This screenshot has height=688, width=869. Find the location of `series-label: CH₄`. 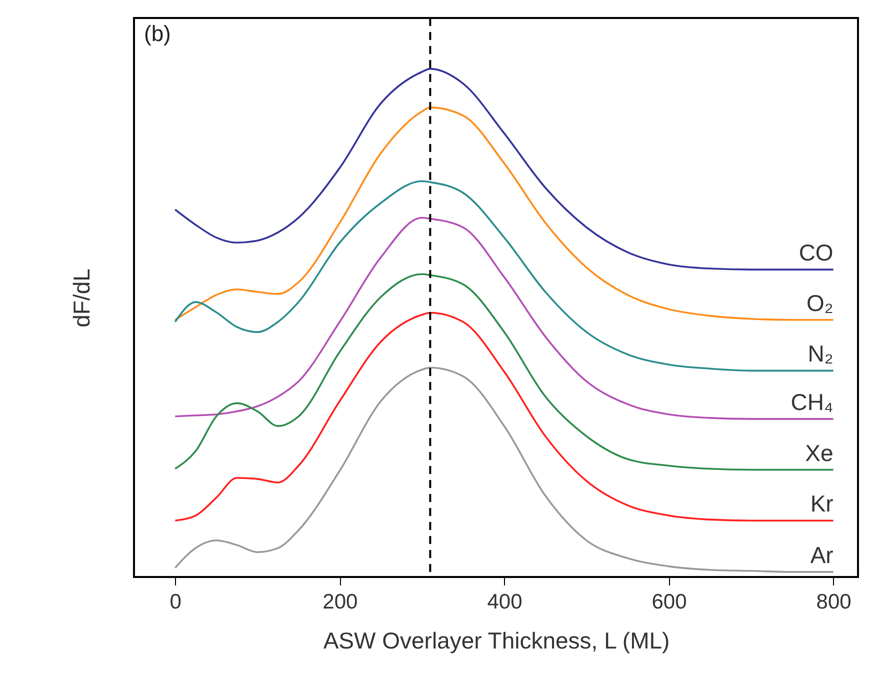

series-label: CH₄ is located at coordinates (812, 401).